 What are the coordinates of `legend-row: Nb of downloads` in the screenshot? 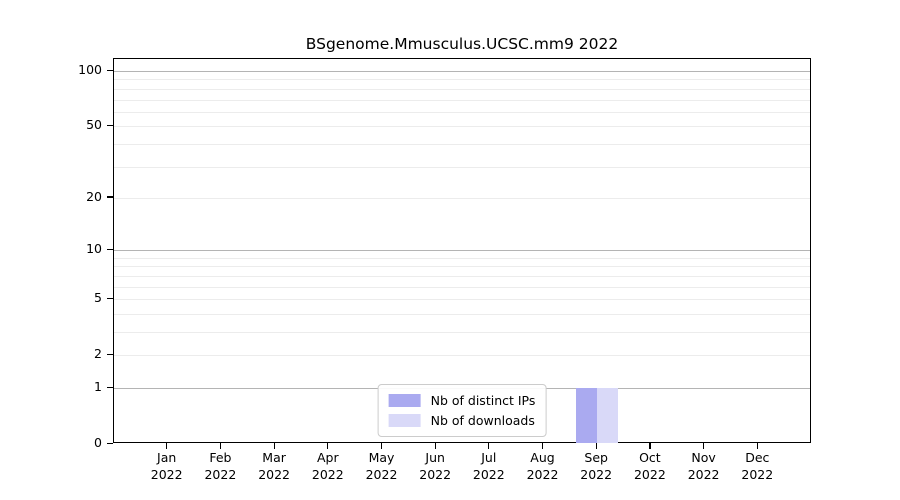 It's located at (462, 420).